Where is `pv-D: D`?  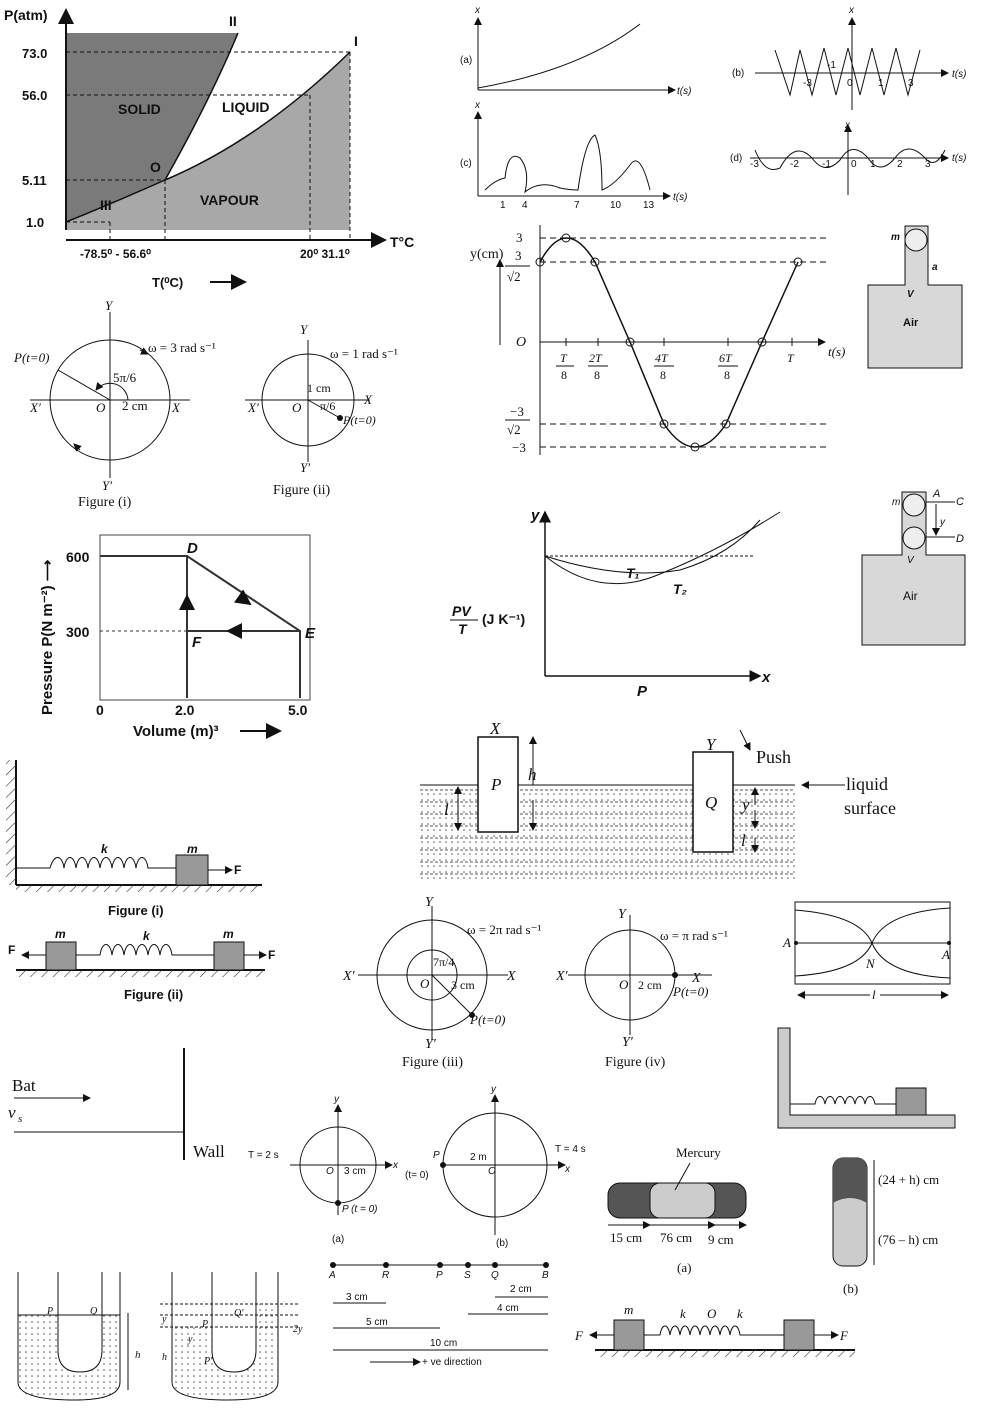 pv-D: D is located at coordinates (192, 548).